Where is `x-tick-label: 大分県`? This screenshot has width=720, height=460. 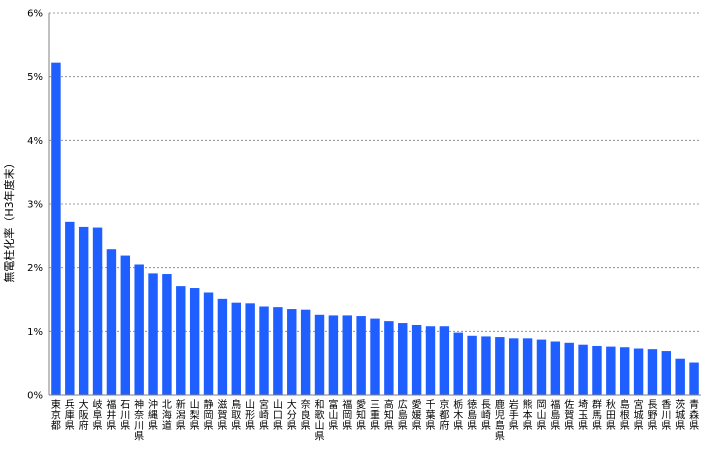 x-tick-label: 大分県 is located at coordinates (292, 415).